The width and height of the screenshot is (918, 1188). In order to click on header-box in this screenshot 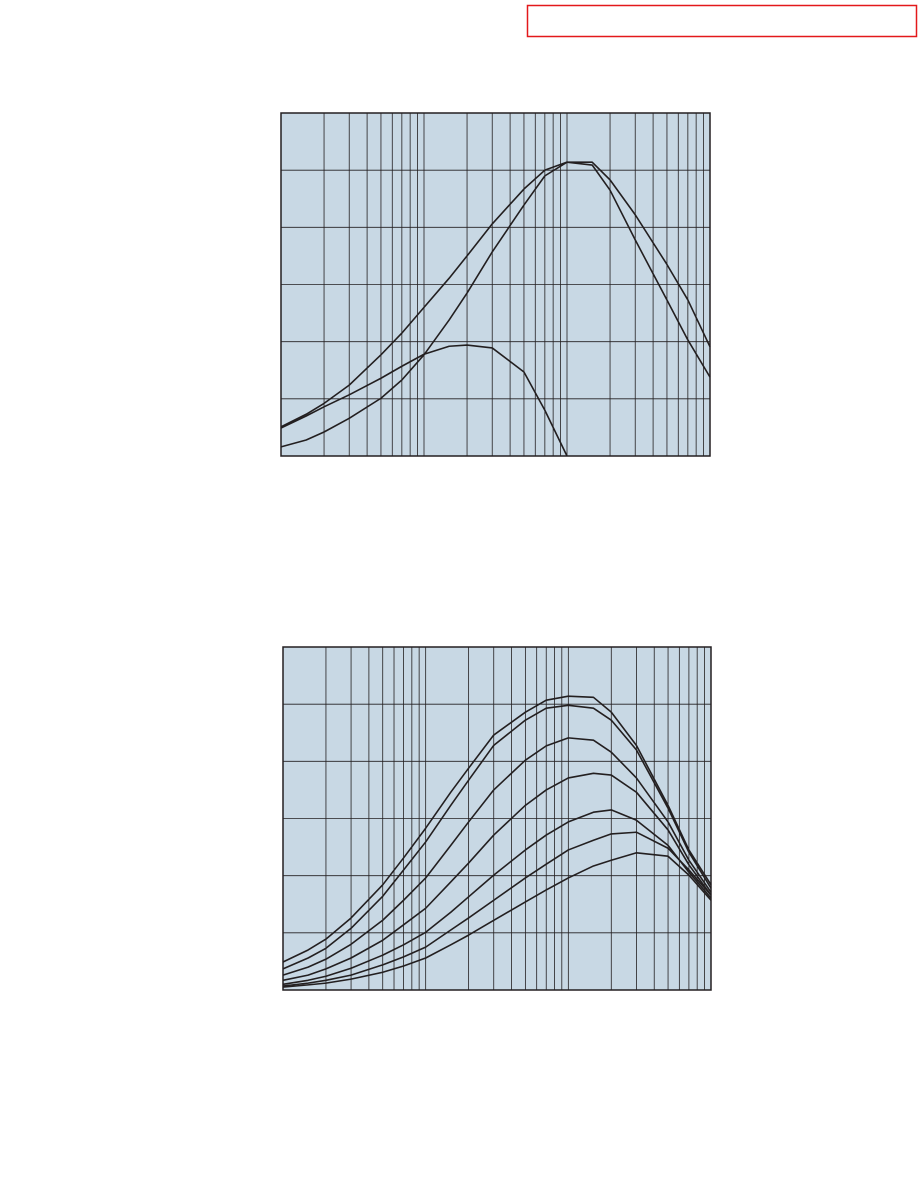, I will do `click(722, 21)`.